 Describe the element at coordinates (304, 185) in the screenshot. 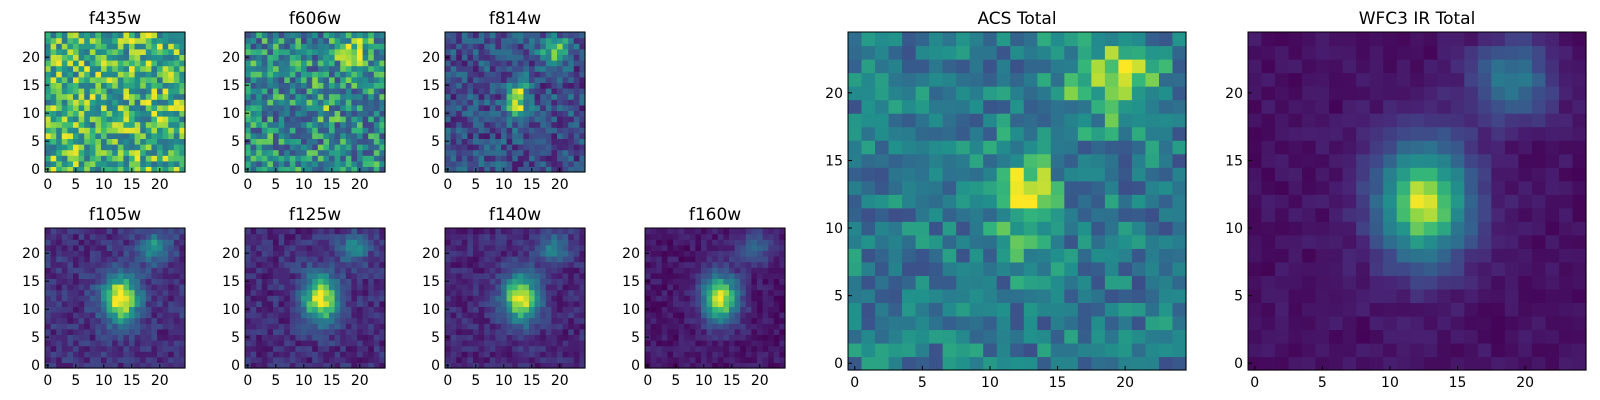

I see `x-tick-label: 10` at that location.